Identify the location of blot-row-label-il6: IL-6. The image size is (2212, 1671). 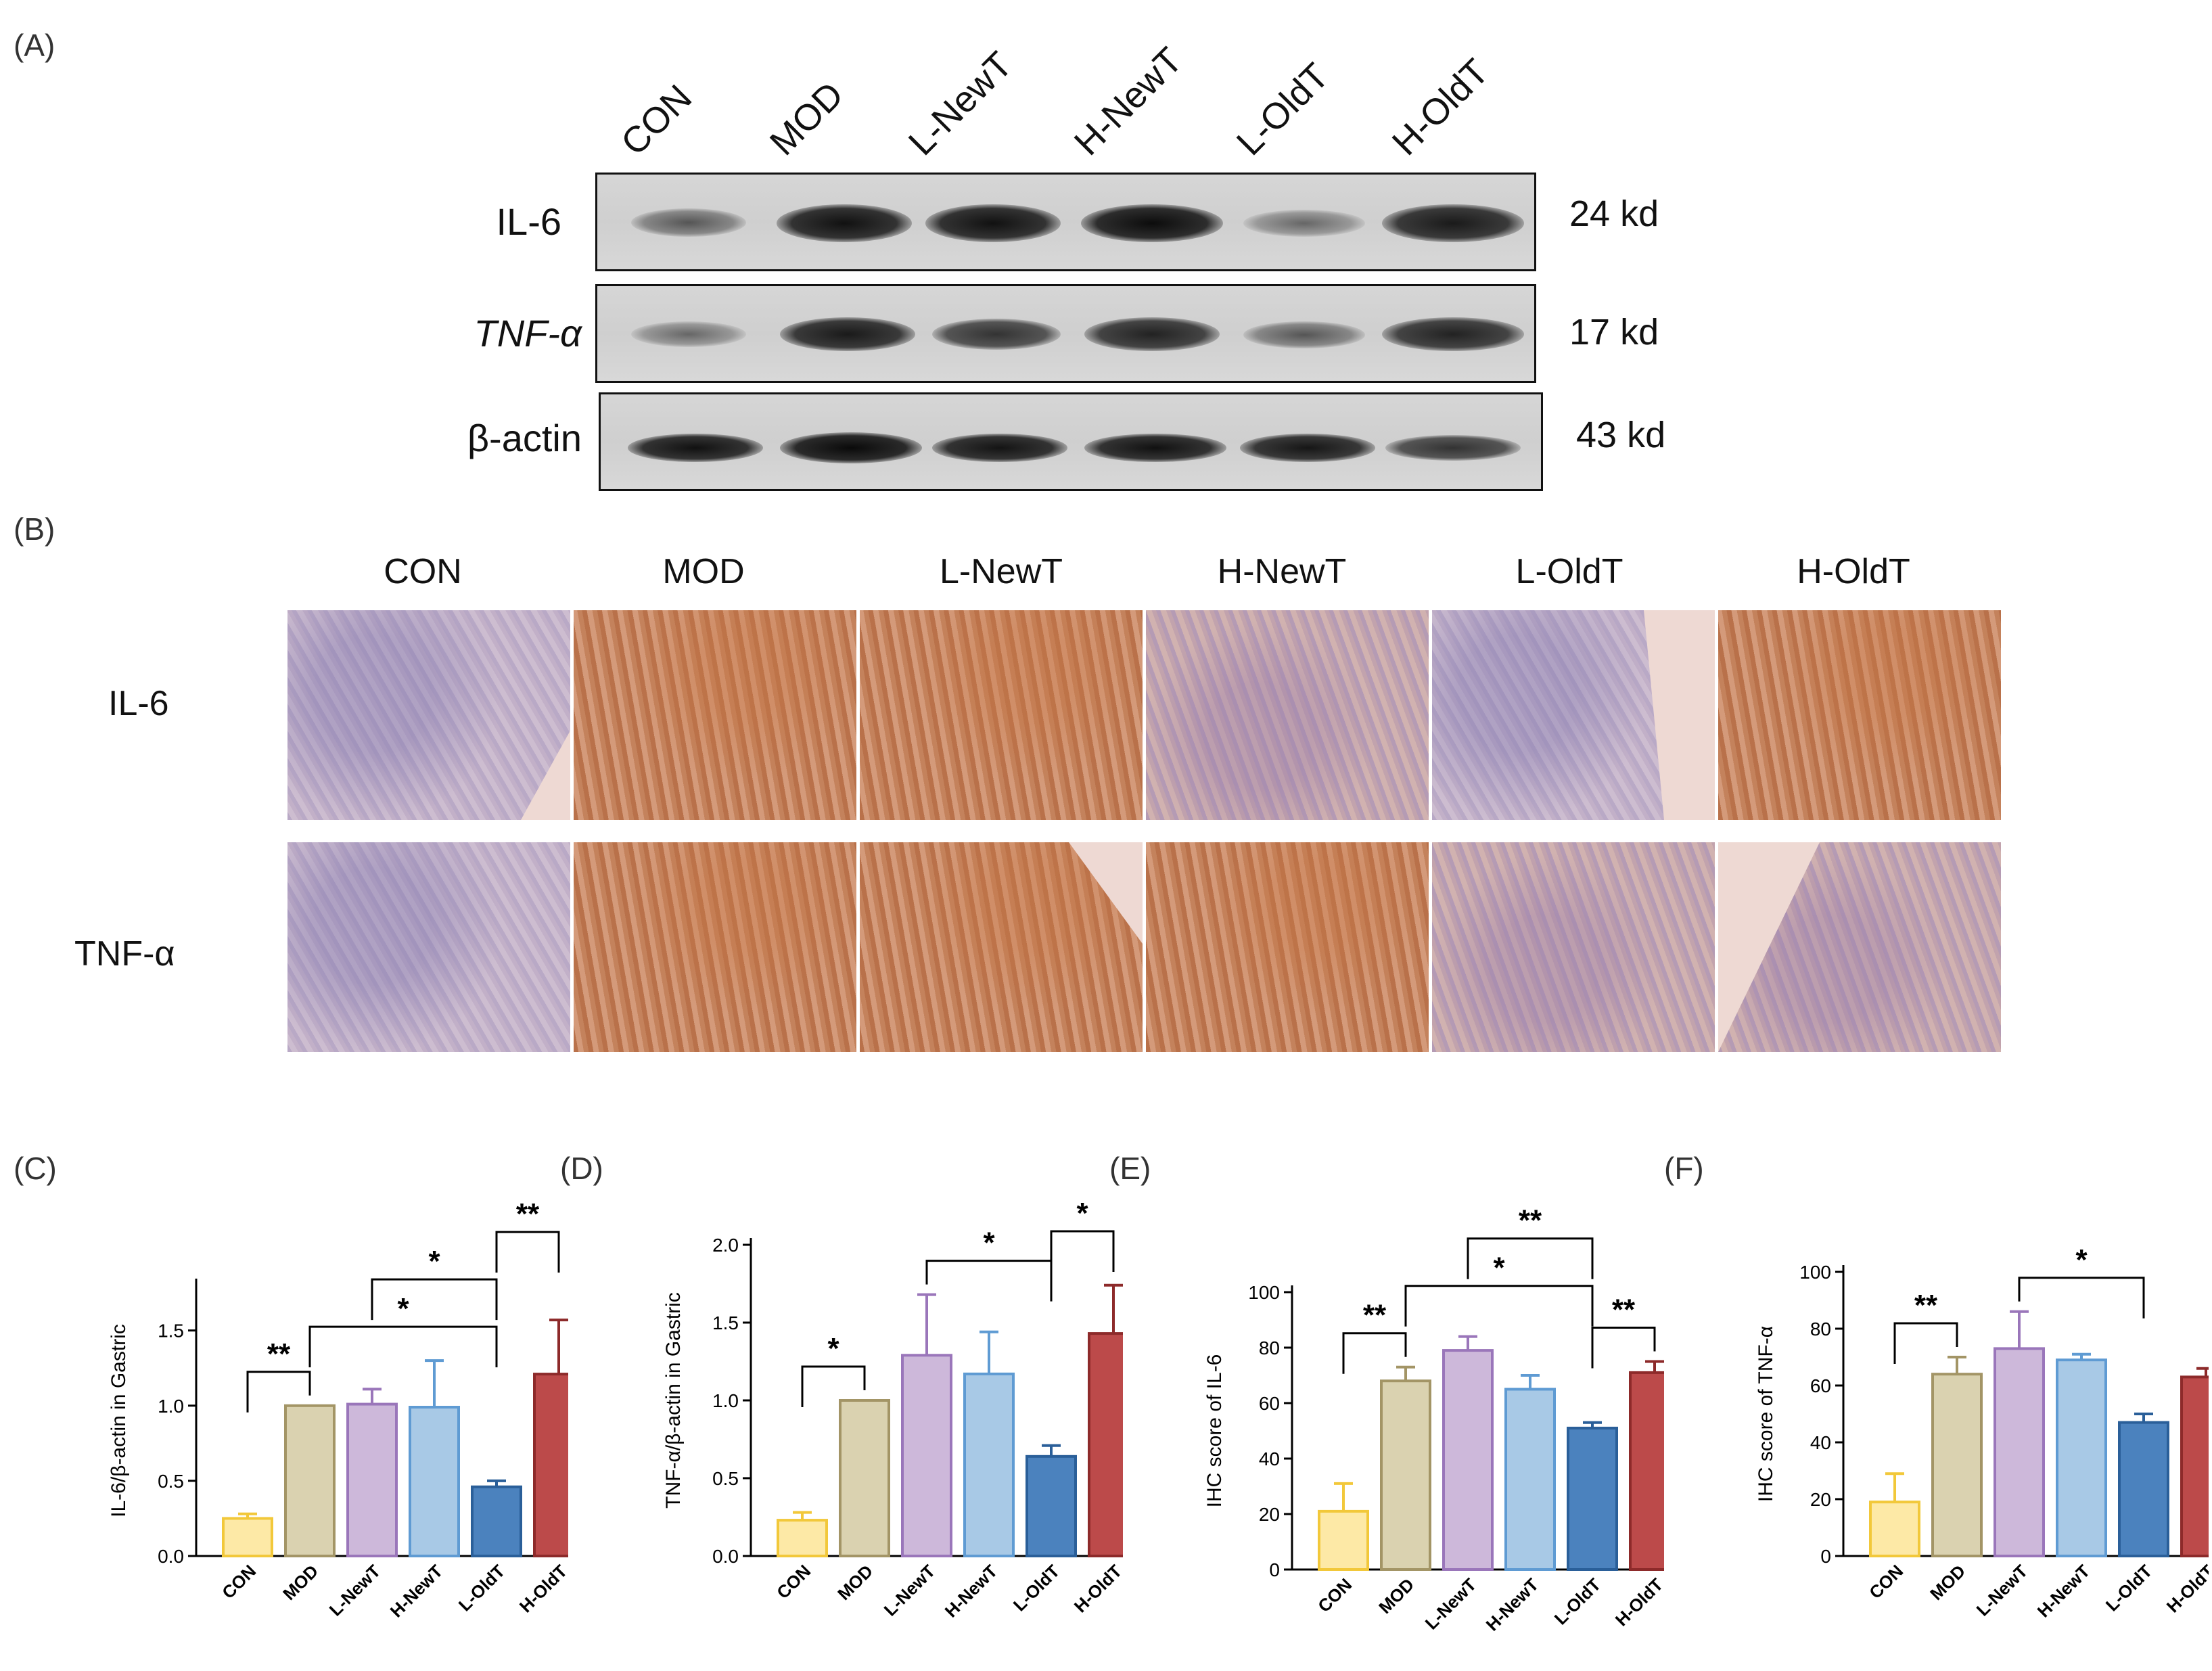
(529, 221).